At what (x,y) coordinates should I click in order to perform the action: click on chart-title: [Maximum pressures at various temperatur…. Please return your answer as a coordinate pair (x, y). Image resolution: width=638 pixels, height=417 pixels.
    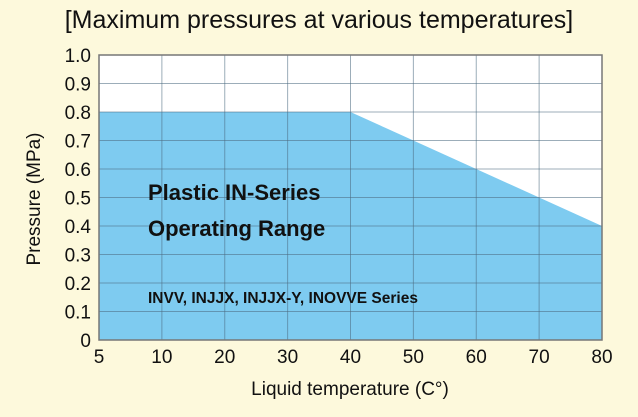
    Looking at the image, I should click on (319, 20).